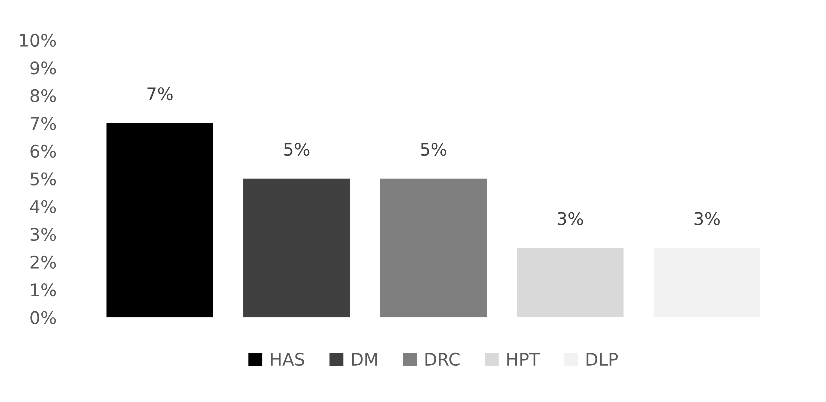  What do you see at coordinates (43, 179) in the screenshot?
I see `y-tick-label: 5%` at bounding box center [43, 179].